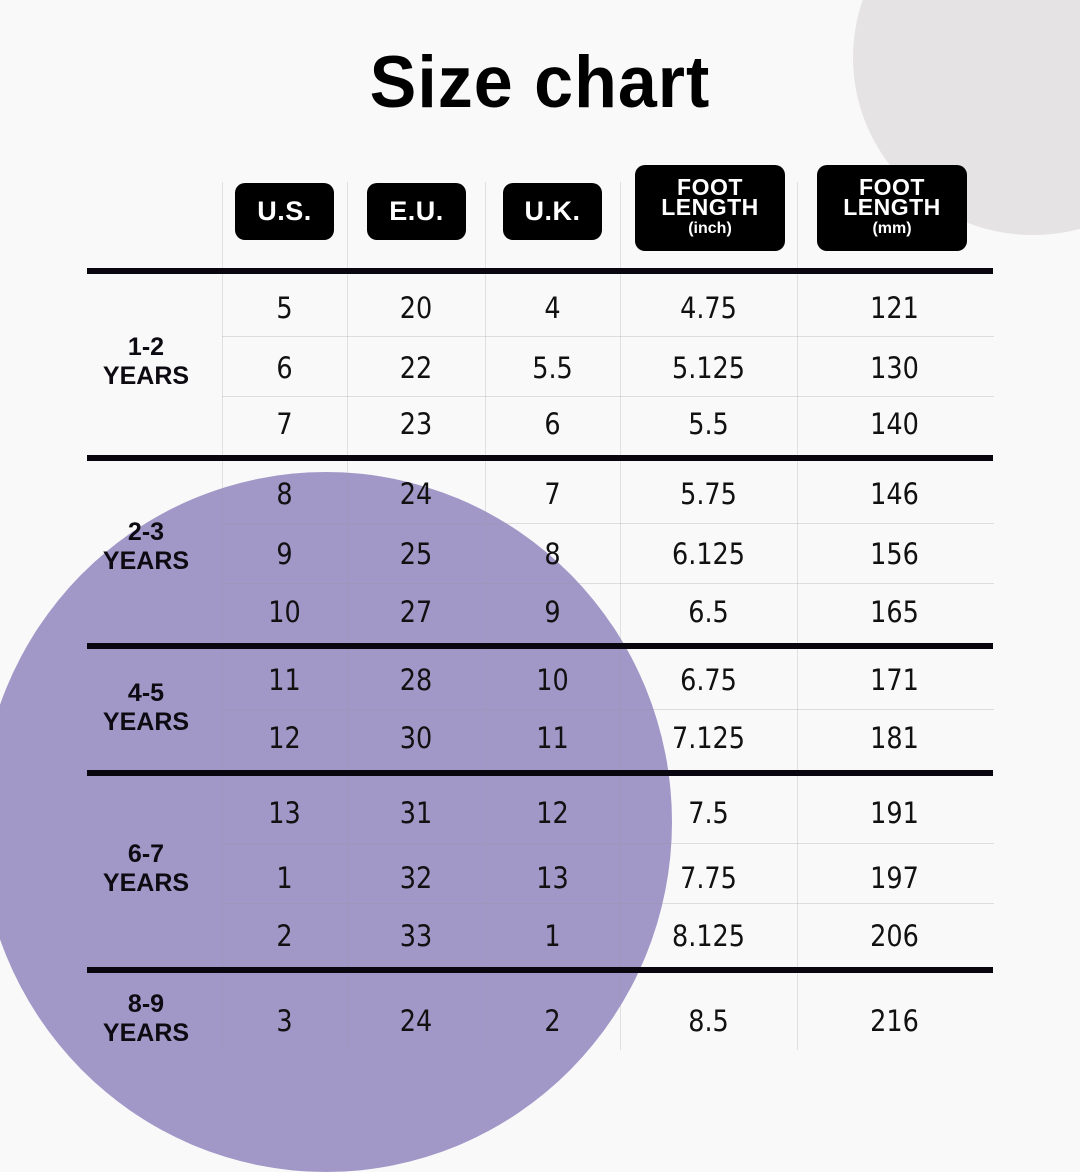 This screenshot has height=1172, width=1080. Describe the element at coordinates (552, 494) in the screenshot. I see `cell-uk: 7` at that location.